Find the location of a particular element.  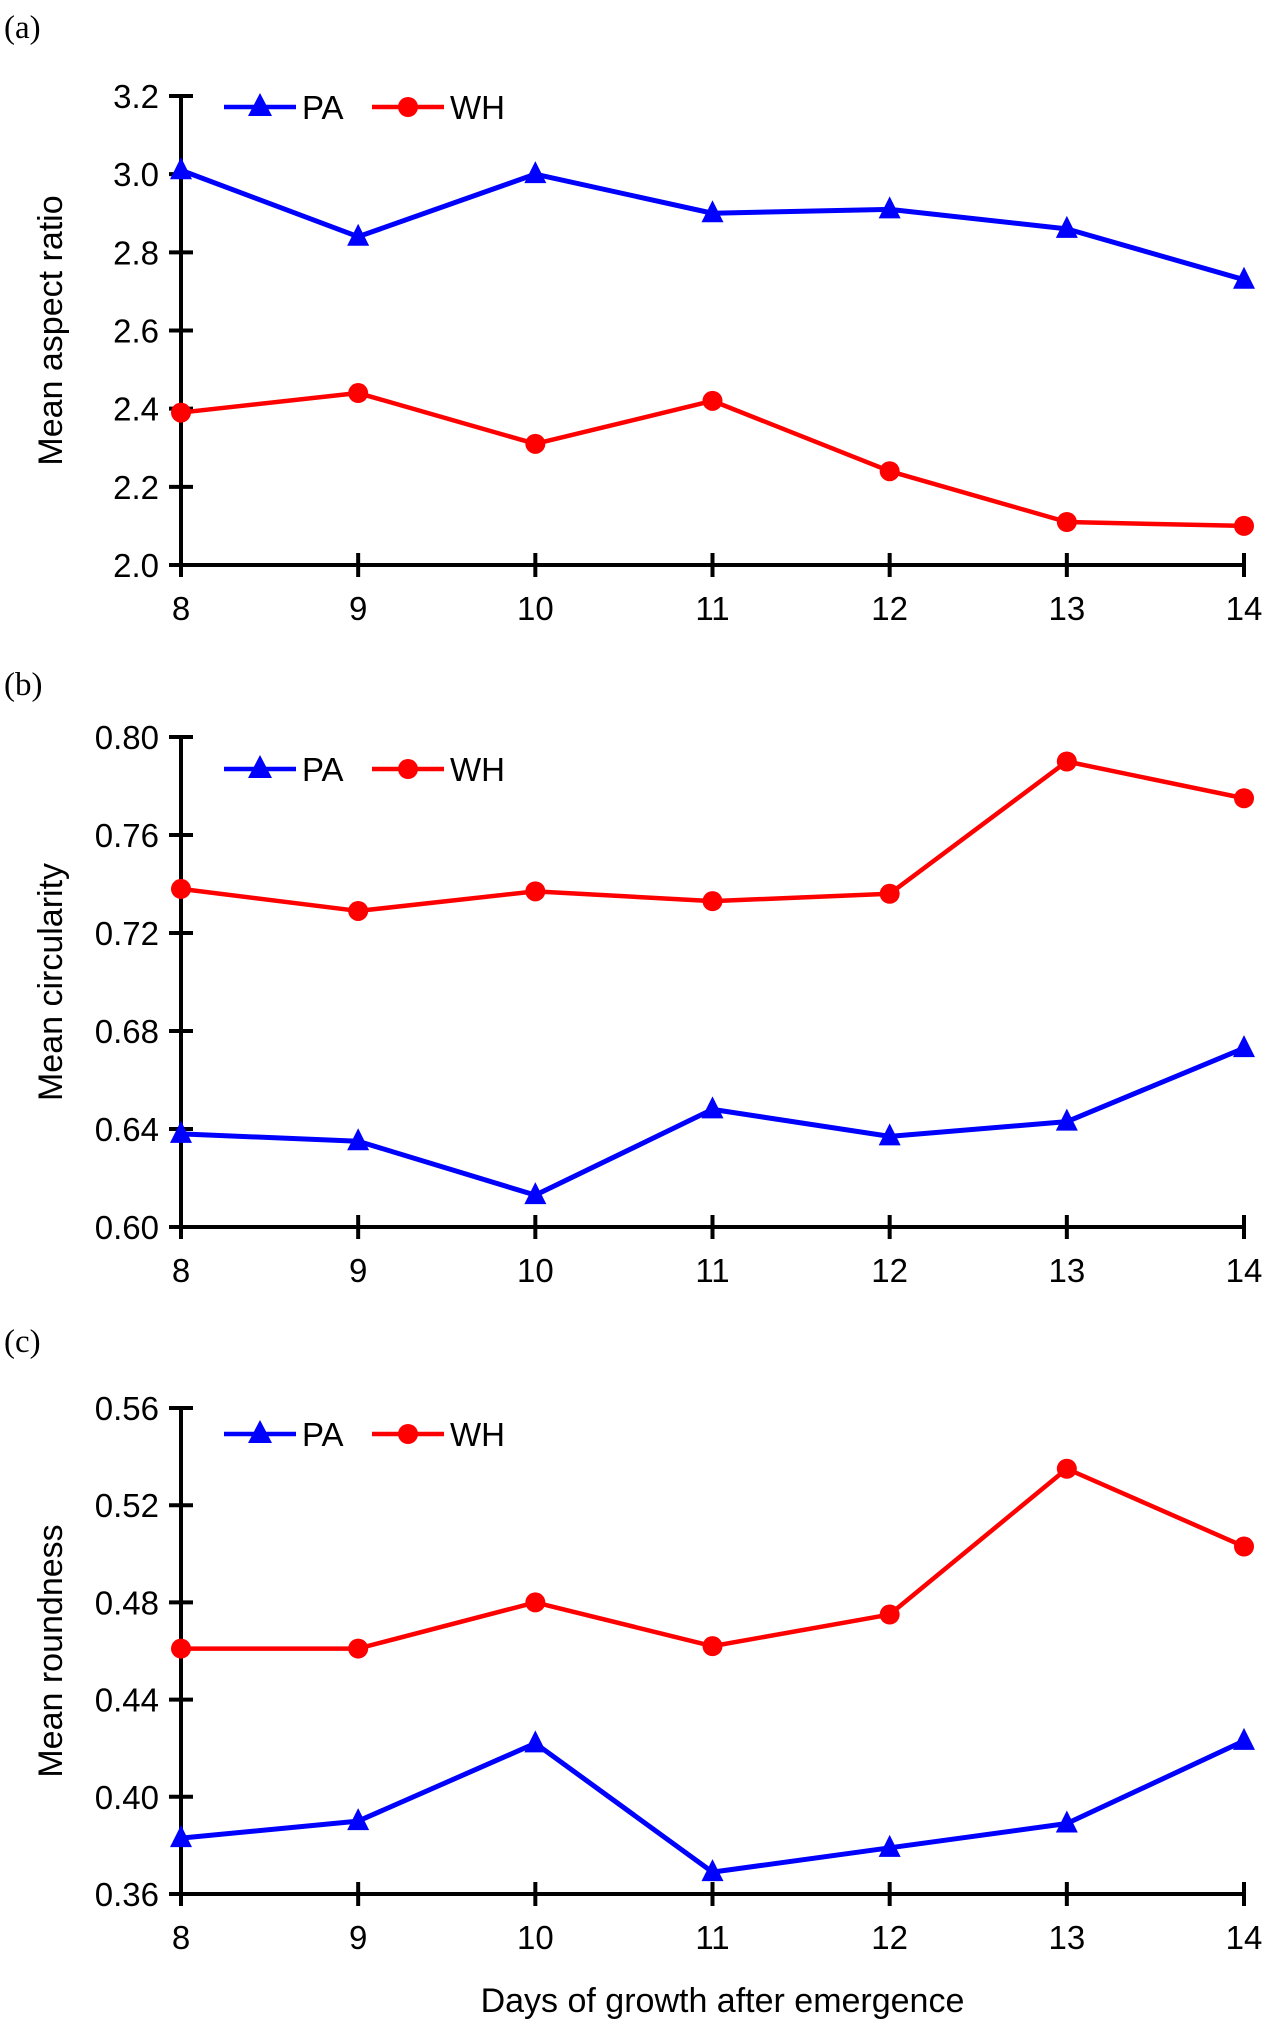

y-tick-label: 2.0 is located at coordinates (136, 565).